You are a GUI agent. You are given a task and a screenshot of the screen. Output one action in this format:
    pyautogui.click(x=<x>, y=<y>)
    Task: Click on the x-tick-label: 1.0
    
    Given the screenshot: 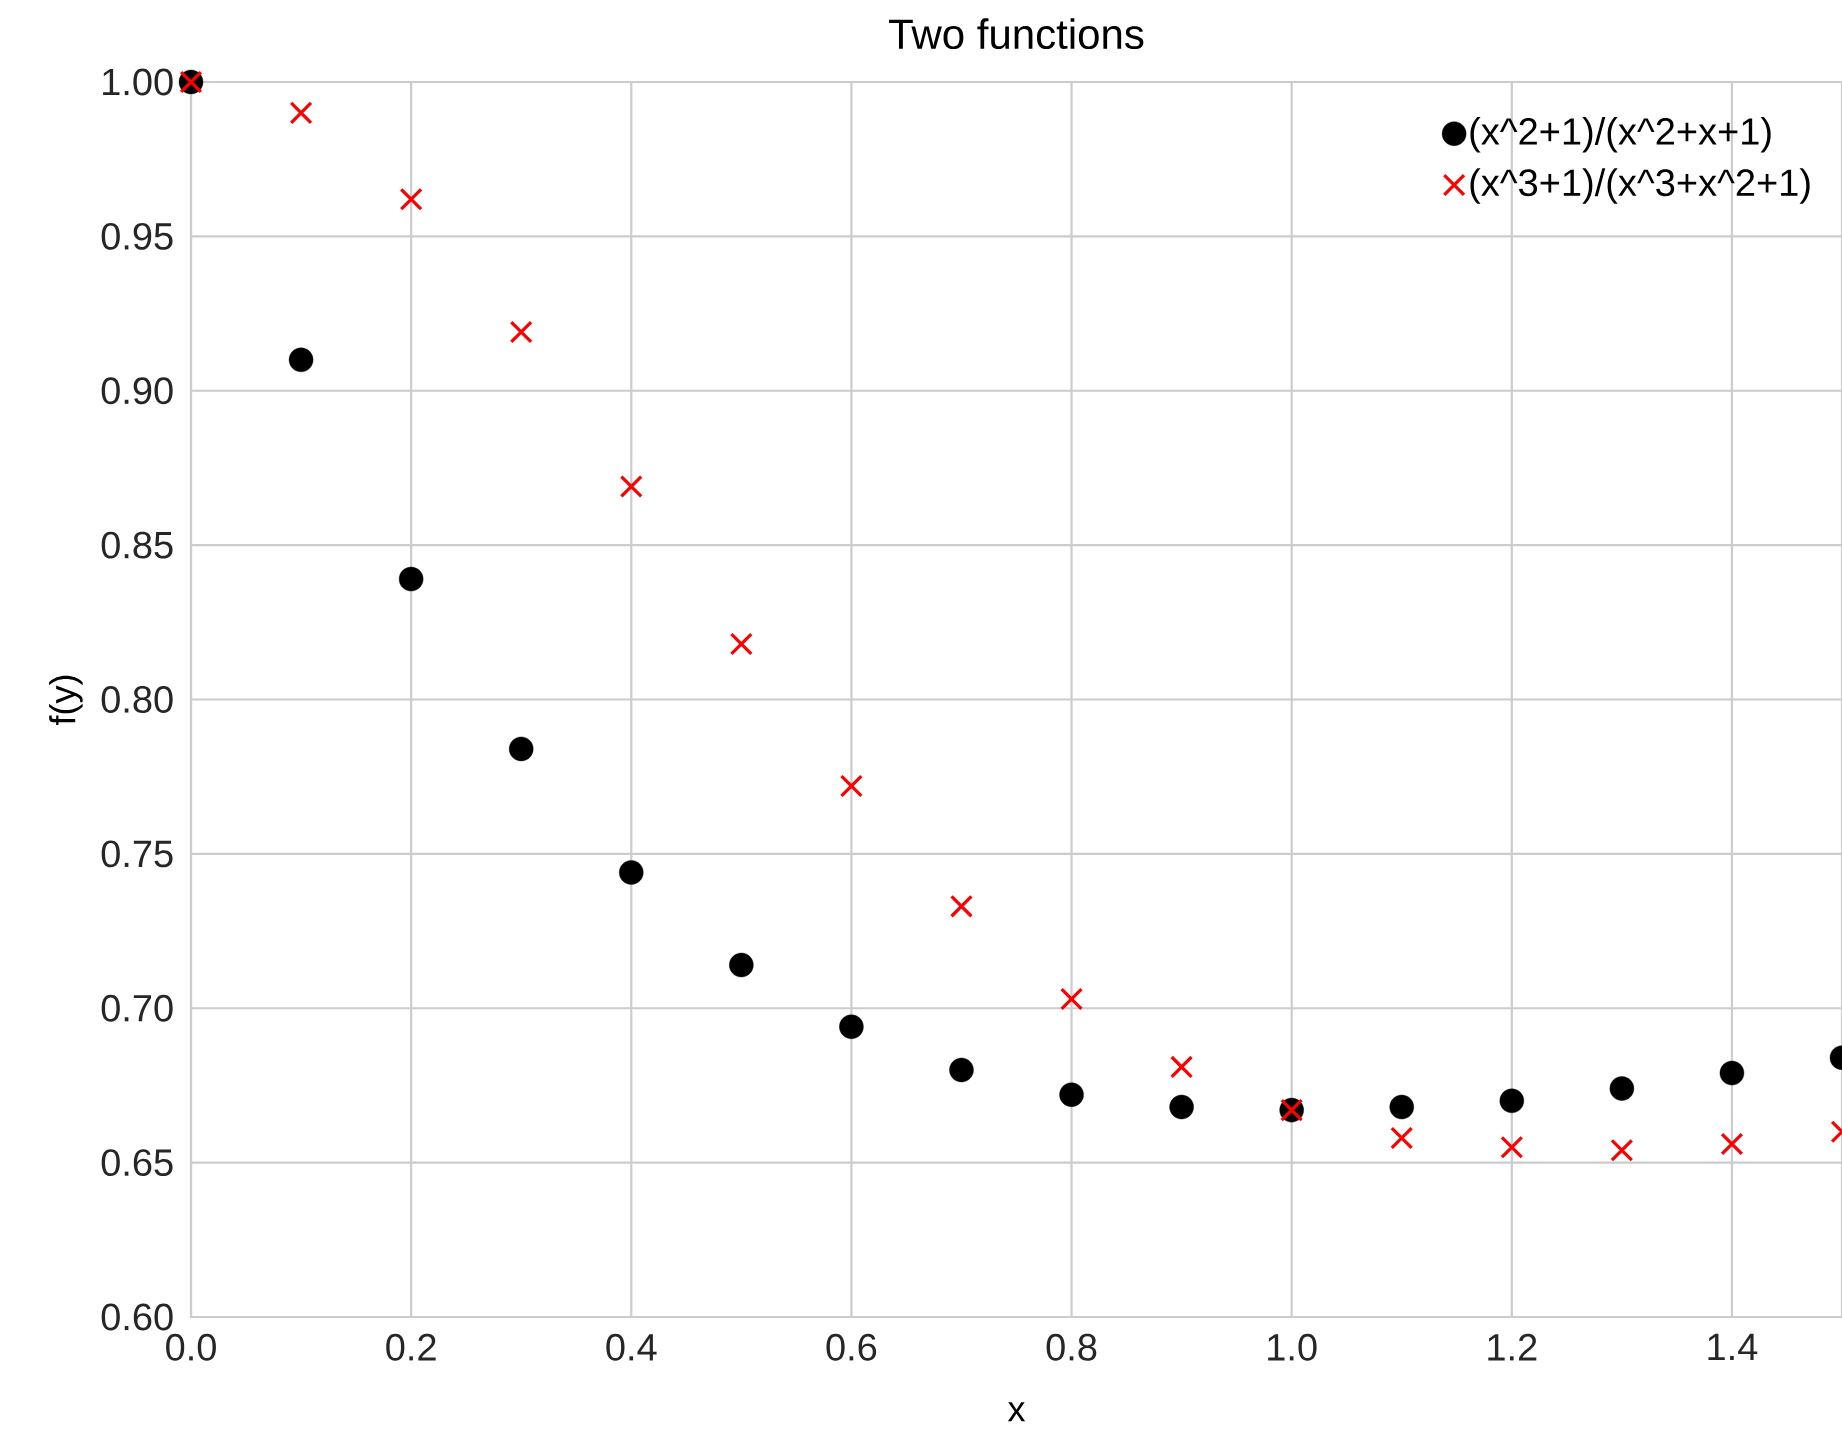 What is the action you would take?
    pyautogui.click(x=1292, y=1347)
    